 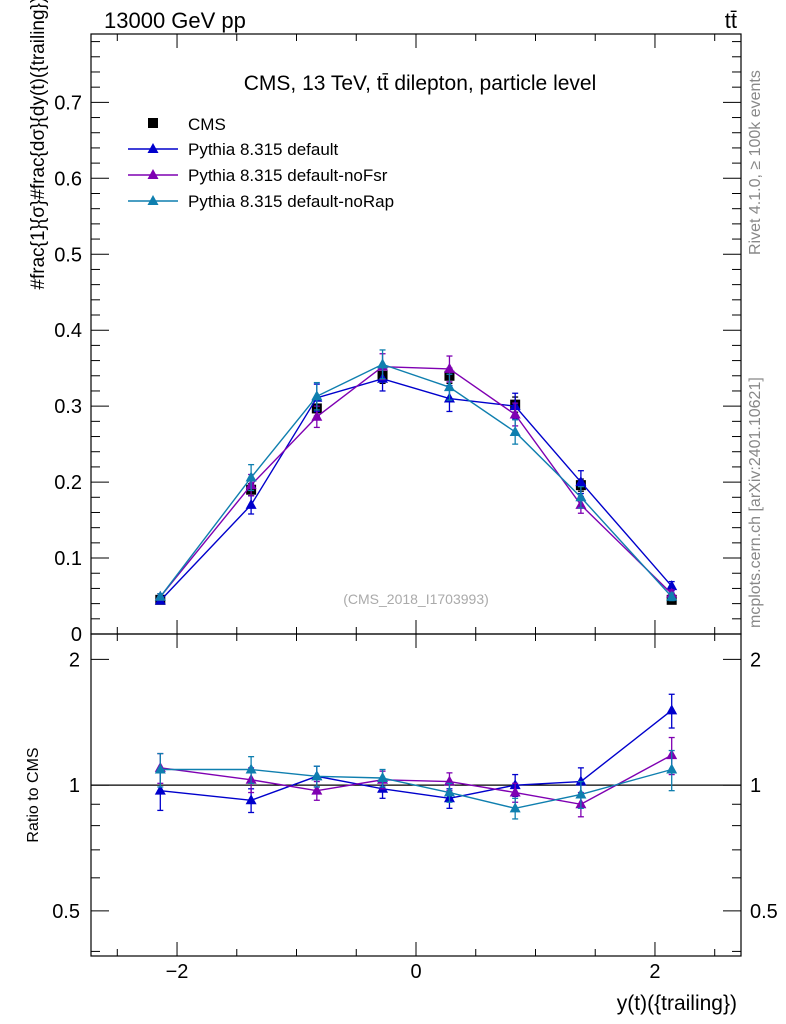 I want to click on x-tick-label: −2, so click(x=177, y=972).